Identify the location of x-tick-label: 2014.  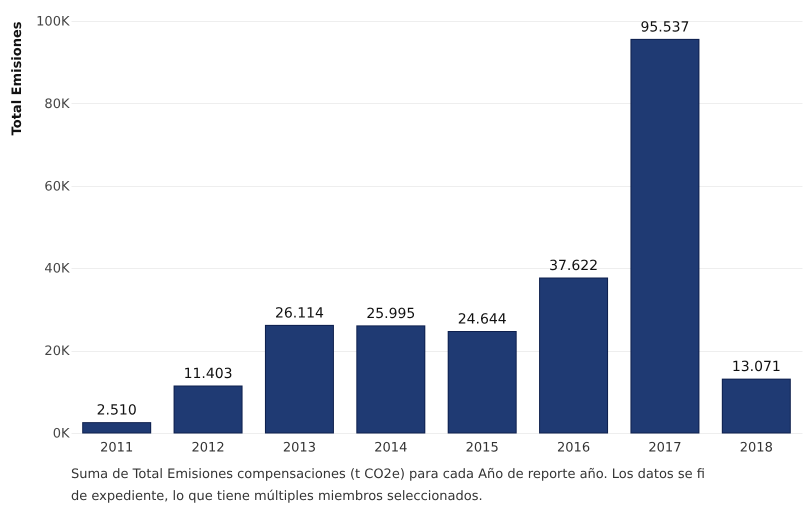
(391, 448).